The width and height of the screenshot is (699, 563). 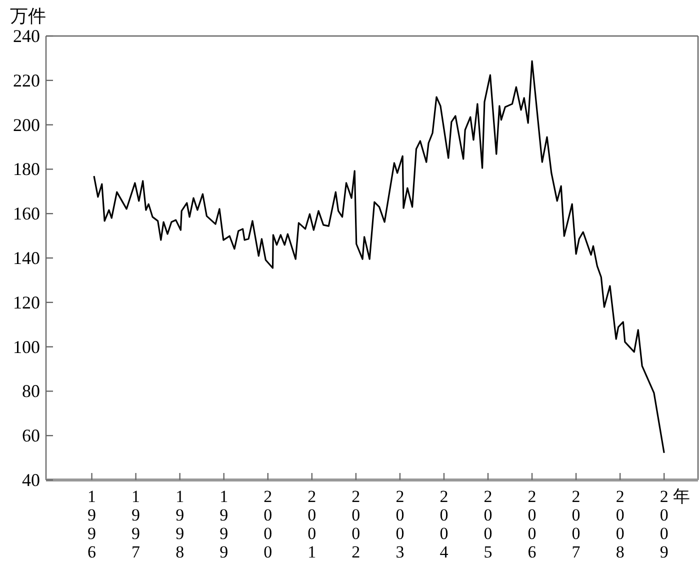 I want to click on x-tick-label: 1 9 9 9, so click(x=224, y=524).